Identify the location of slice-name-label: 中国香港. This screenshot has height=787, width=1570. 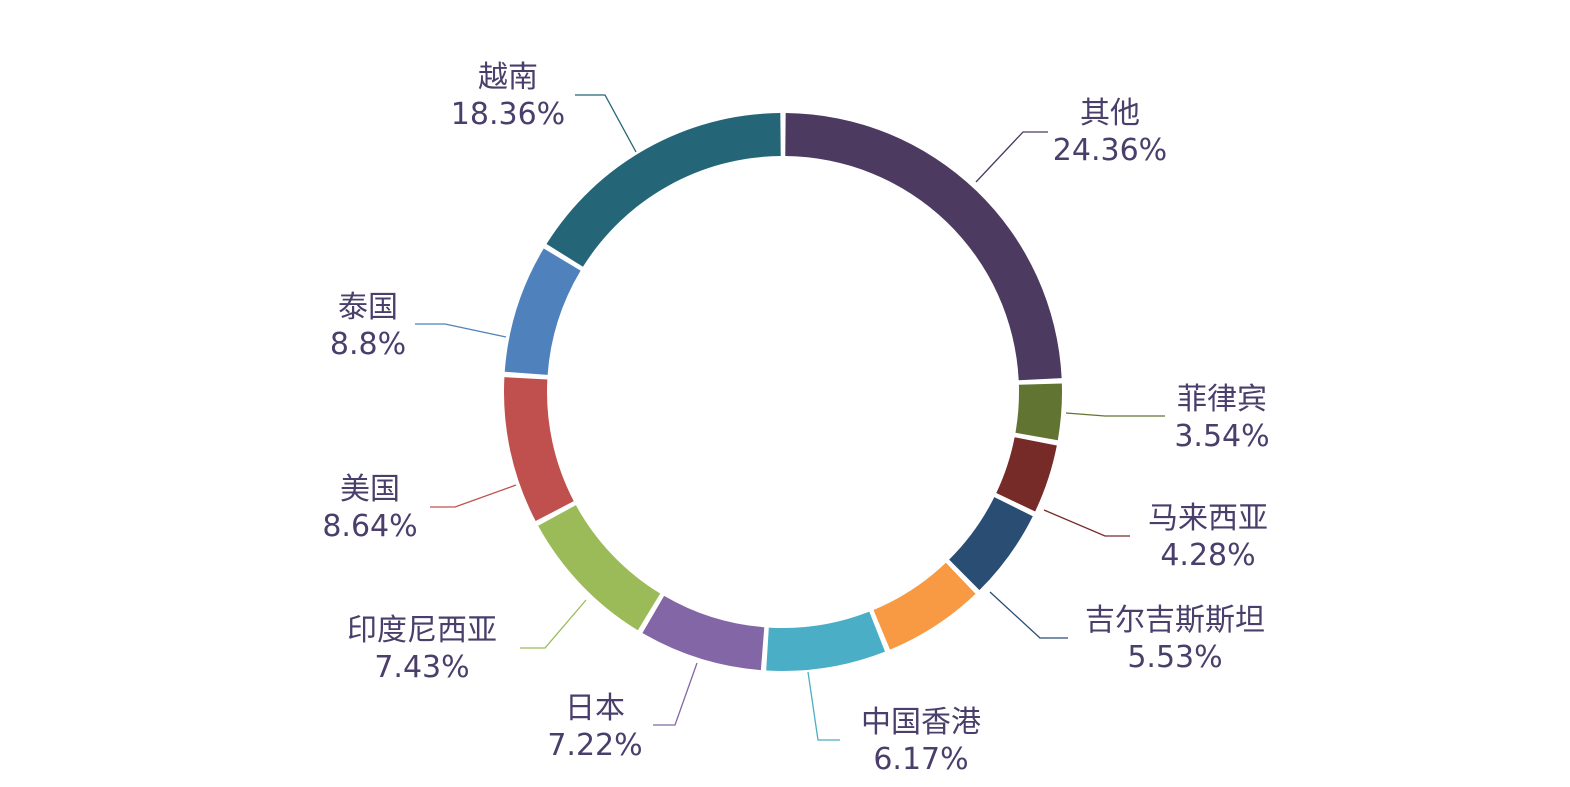
(921, 722).